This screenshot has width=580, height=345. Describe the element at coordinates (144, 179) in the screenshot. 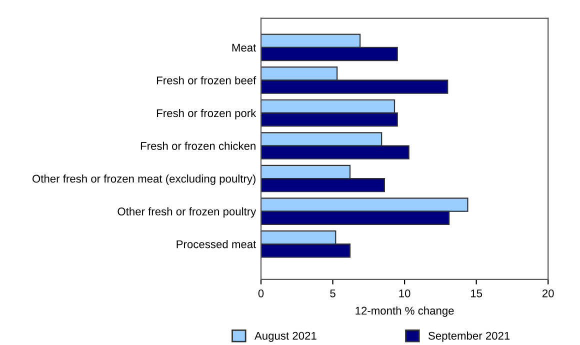

I see `y-tick-label: Other fresh or frozen meat (excluding poultry)` at that location.